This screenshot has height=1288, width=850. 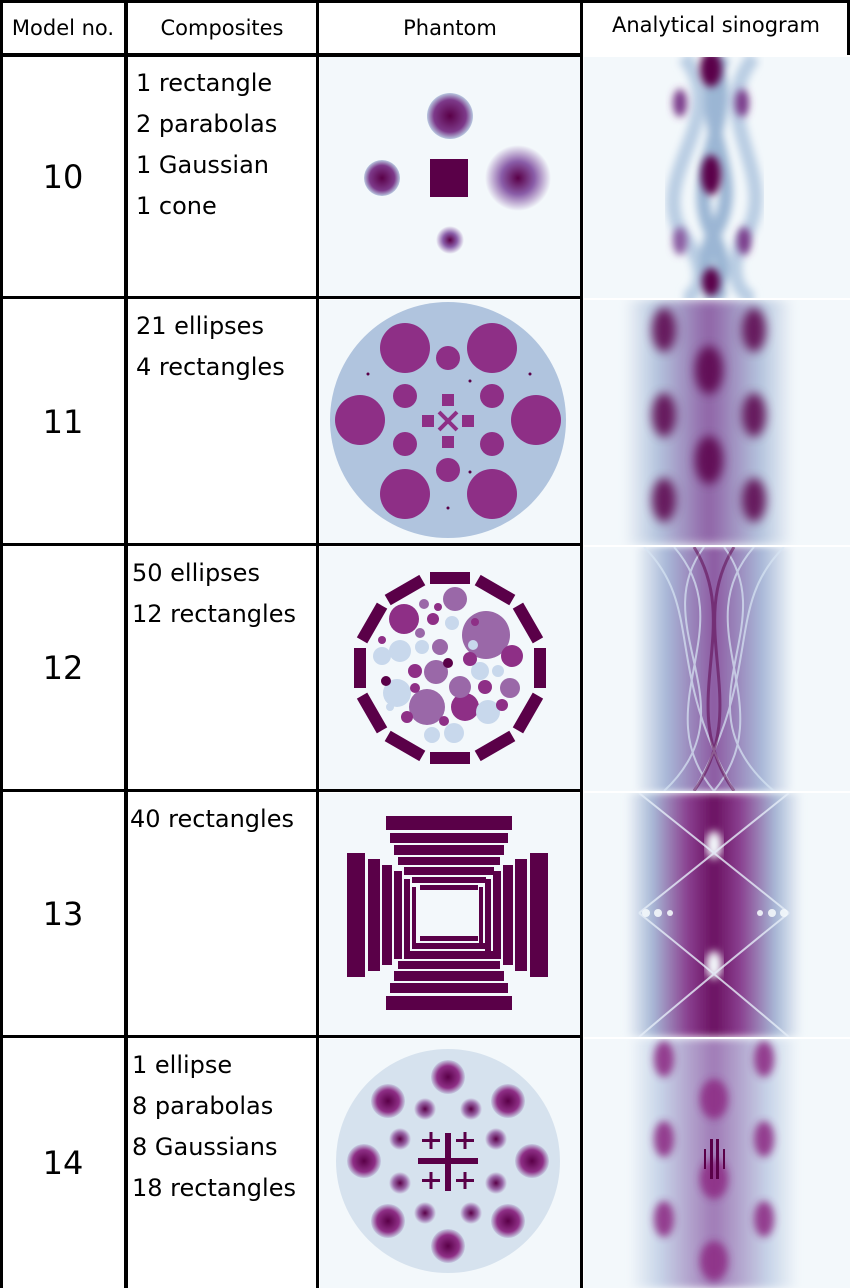 I want to click on composites-list: 40 rectangles, so click(x=222, y=914).